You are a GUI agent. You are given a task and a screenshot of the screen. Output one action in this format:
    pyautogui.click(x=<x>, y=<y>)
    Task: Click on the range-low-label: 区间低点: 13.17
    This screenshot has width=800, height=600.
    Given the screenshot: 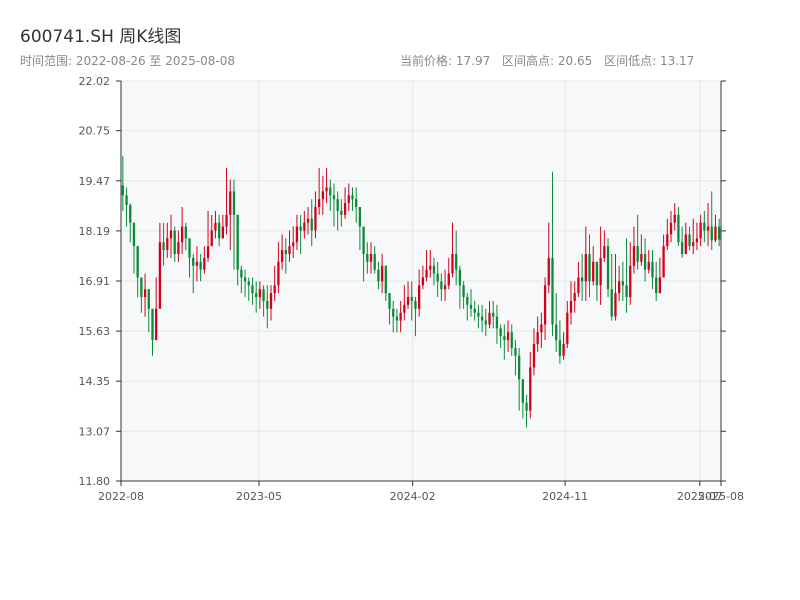 What is the action you would take?
    pyautogui.click(x=649, y=61)
    